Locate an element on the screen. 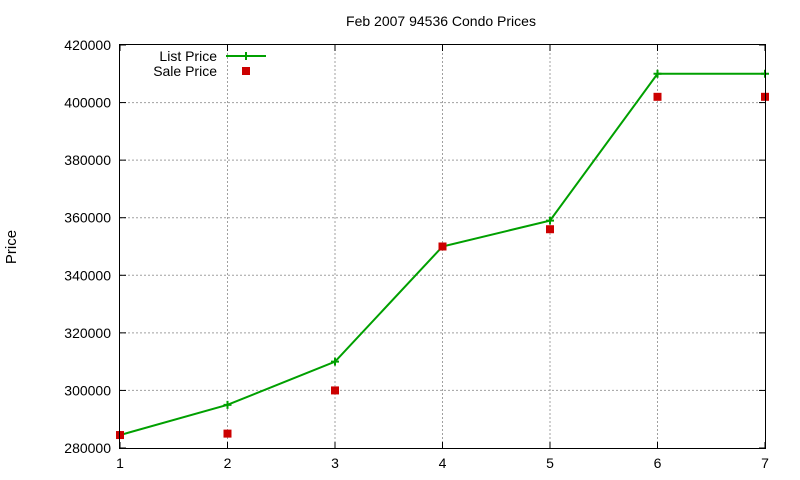 Image resolution: width=800 pixels, height=480 pixels. x-tick-label: 5 is located at coordinates (550, 463).